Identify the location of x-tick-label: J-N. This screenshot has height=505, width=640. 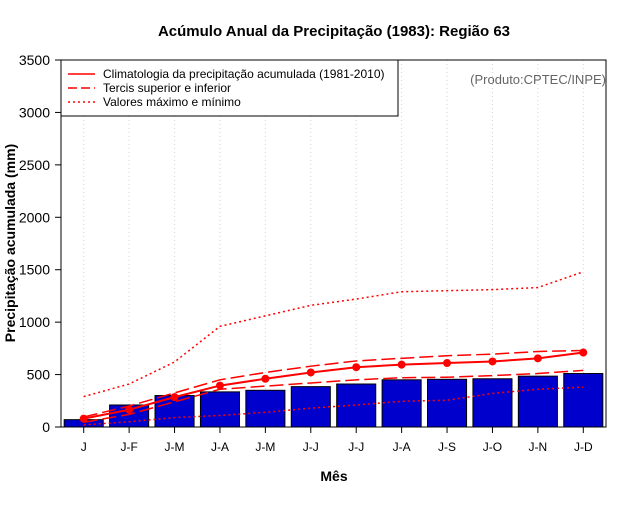
(538, 447).